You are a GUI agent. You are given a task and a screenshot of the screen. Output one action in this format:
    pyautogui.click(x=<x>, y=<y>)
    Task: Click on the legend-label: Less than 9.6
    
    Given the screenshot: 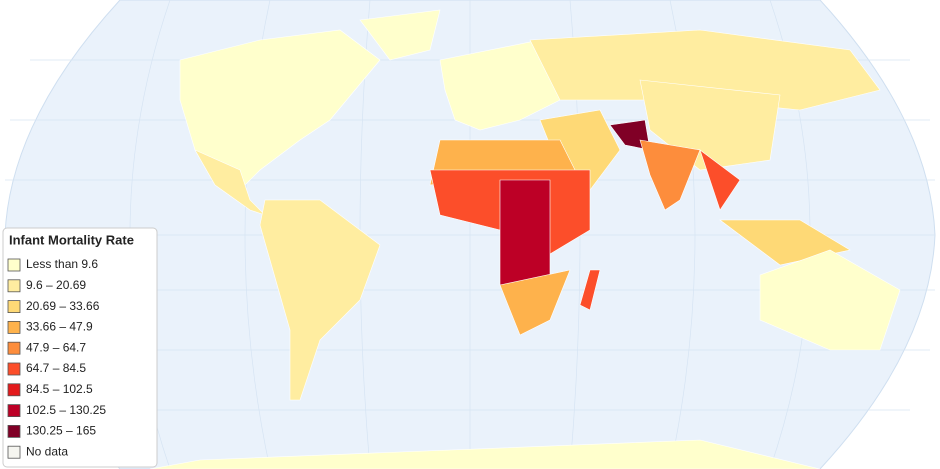 What is the action you would take?
    pyautogui.click(x=62, y=264)
    